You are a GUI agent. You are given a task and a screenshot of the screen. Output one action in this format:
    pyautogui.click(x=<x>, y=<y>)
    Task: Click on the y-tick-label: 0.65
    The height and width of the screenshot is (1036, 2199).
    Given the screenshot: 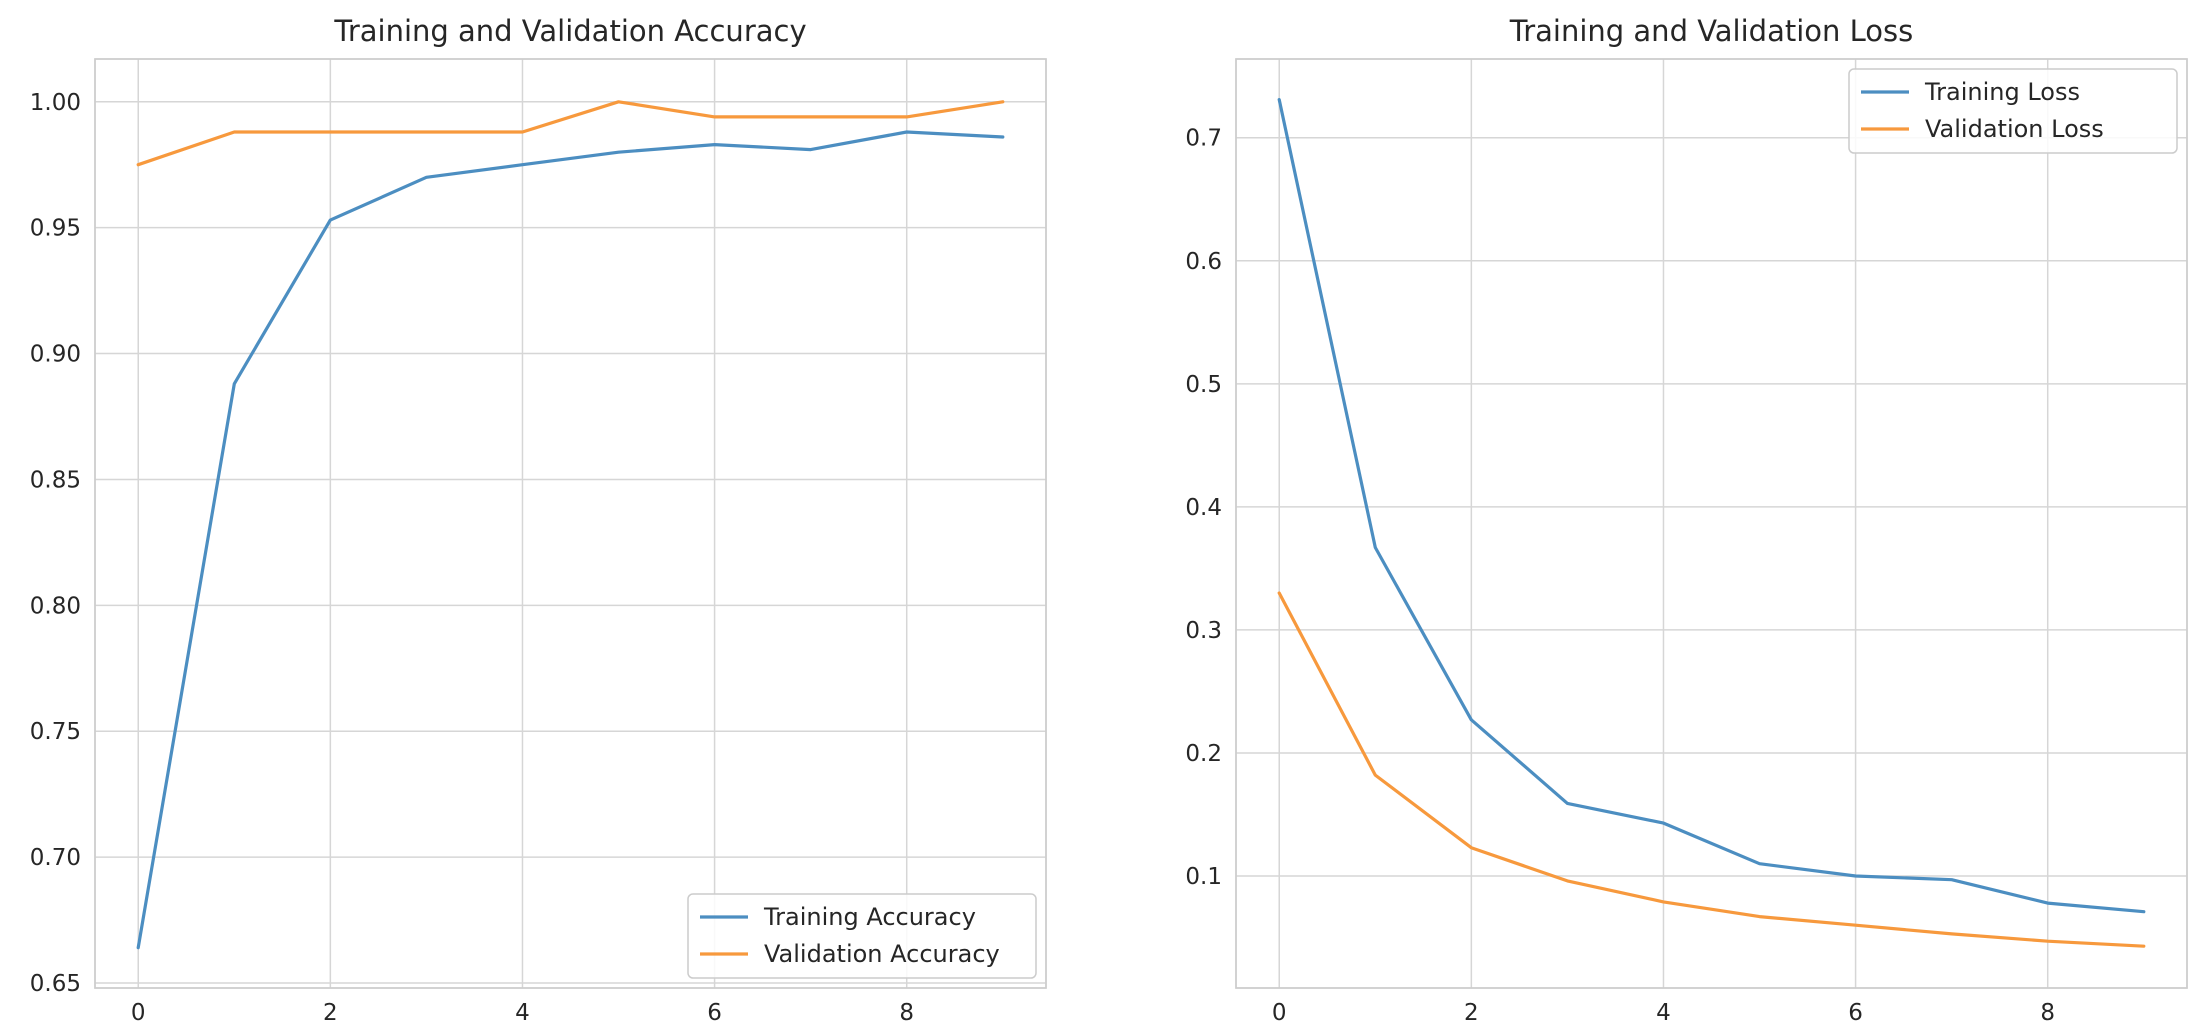 What is the action you would take?
    pyautogui.click(x=55, y=984)
    